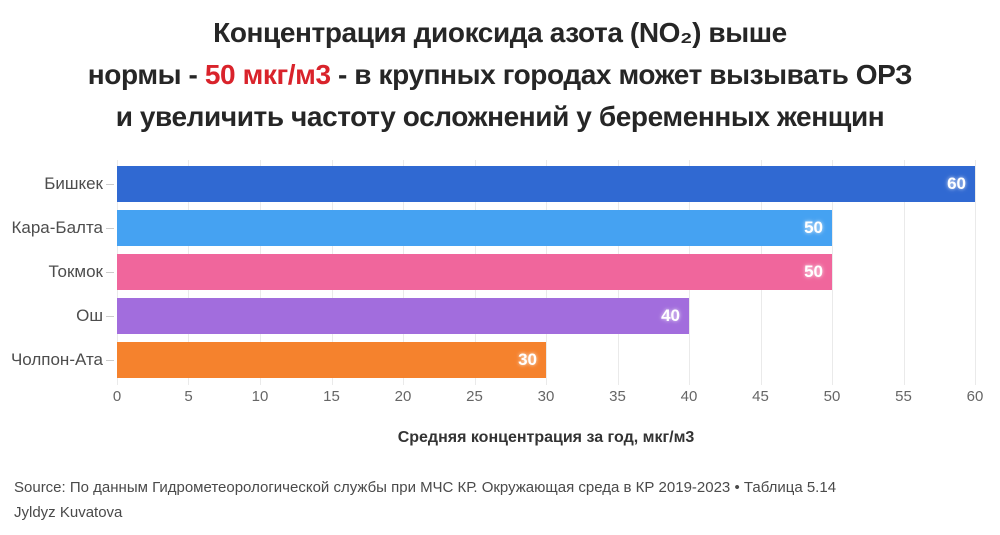 The image size is (1000, 535). I want to click on x-tick-label: 30, so click(546, 396).